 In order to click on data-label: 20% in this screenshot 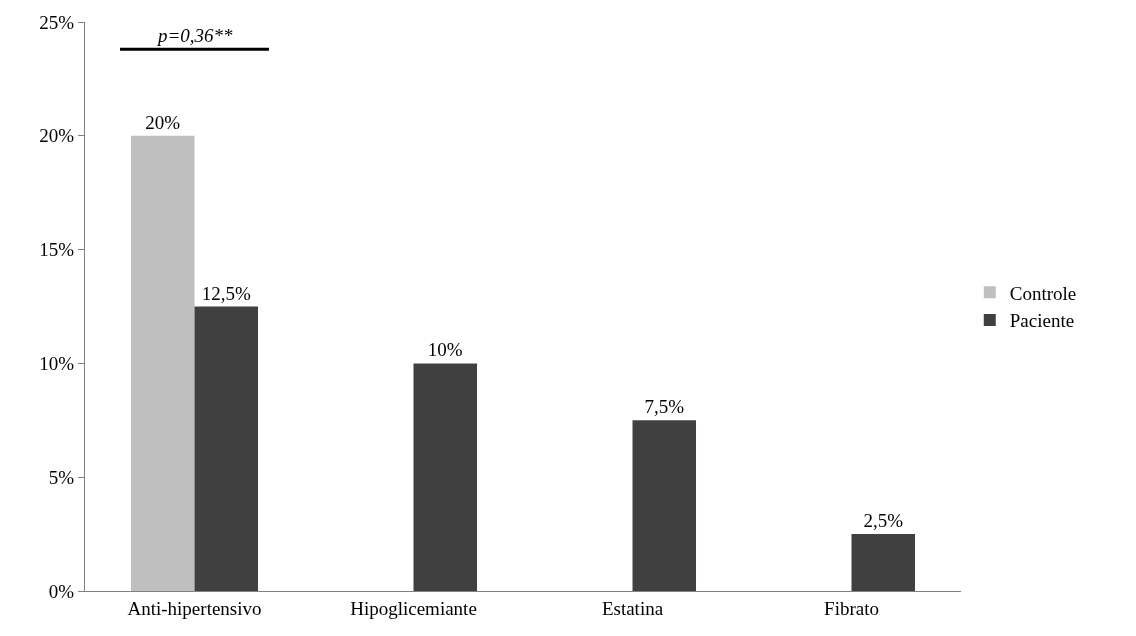, I will do `click(163, 122)`.